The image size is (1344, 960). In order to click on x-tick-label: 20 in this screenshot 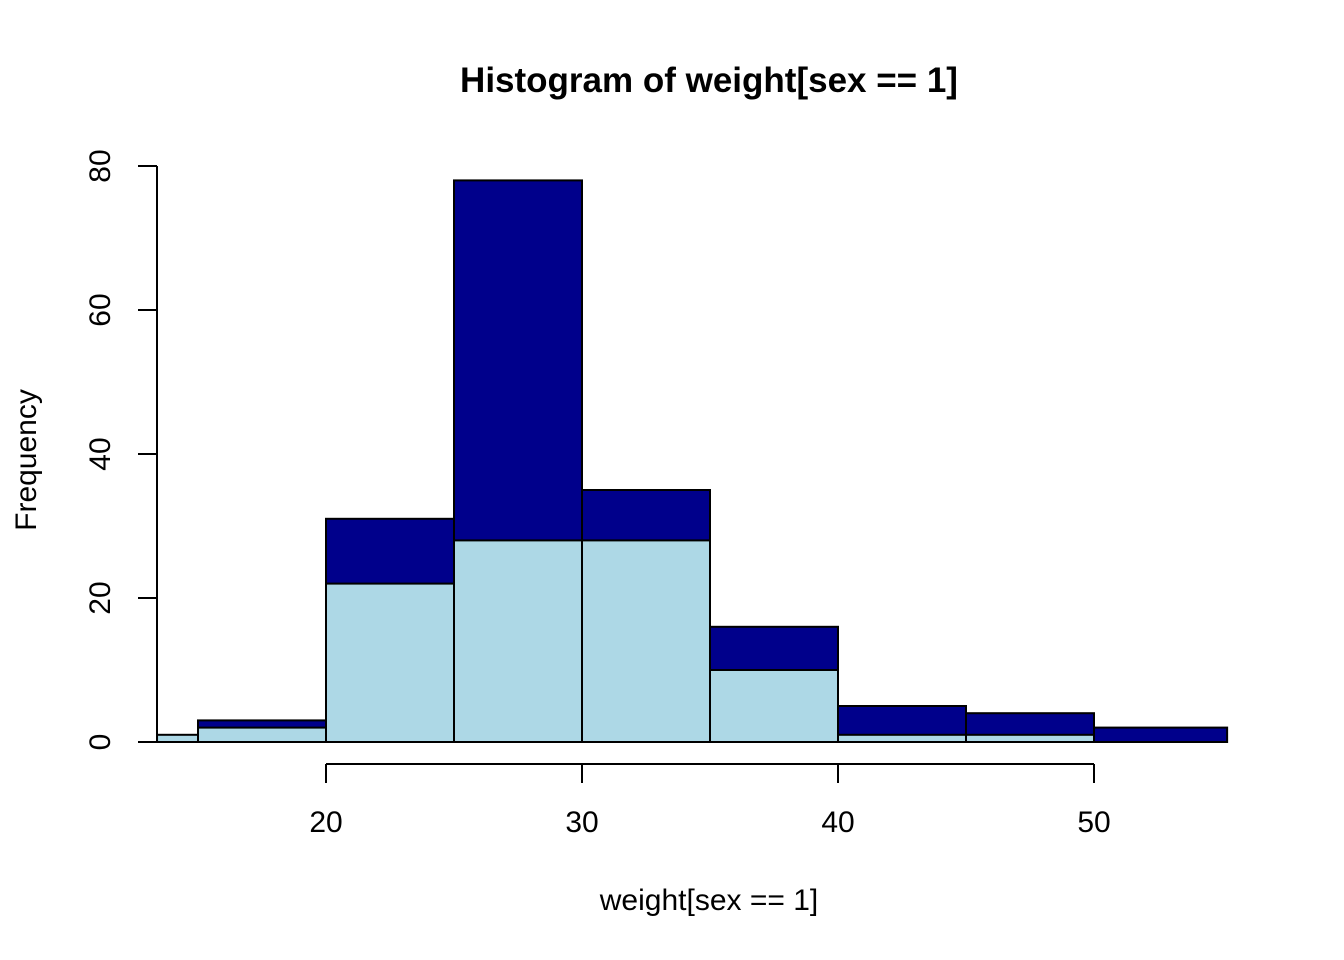, I will do `click(325, 822)`.